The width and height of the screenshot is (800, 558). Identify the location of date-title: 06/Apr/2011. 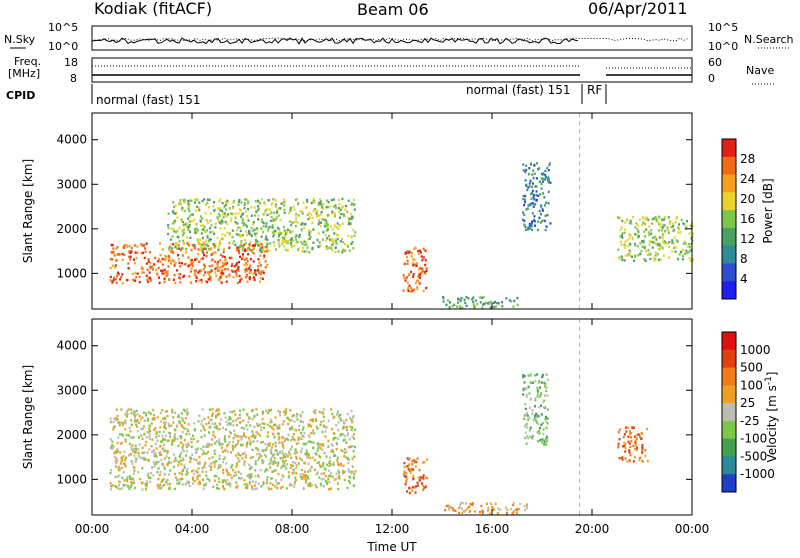
(638, 9).